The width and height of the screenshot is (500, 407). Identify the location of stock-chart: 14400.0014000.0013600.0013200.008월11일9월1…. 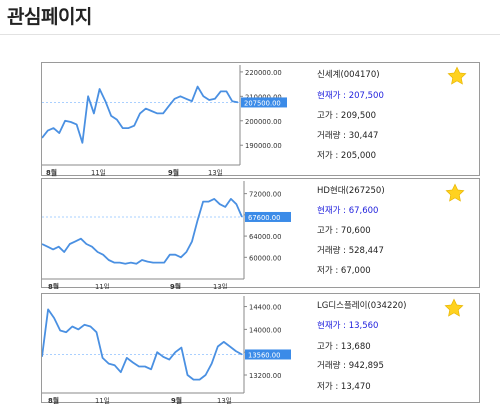
(166, 350).